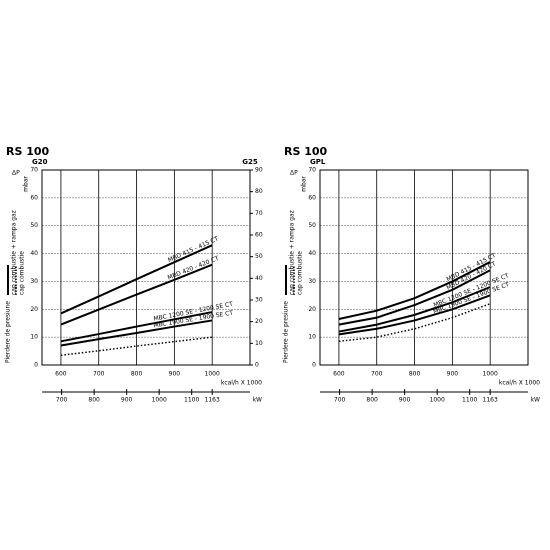  I want to click on gas-label: G20, so click(40, 162).